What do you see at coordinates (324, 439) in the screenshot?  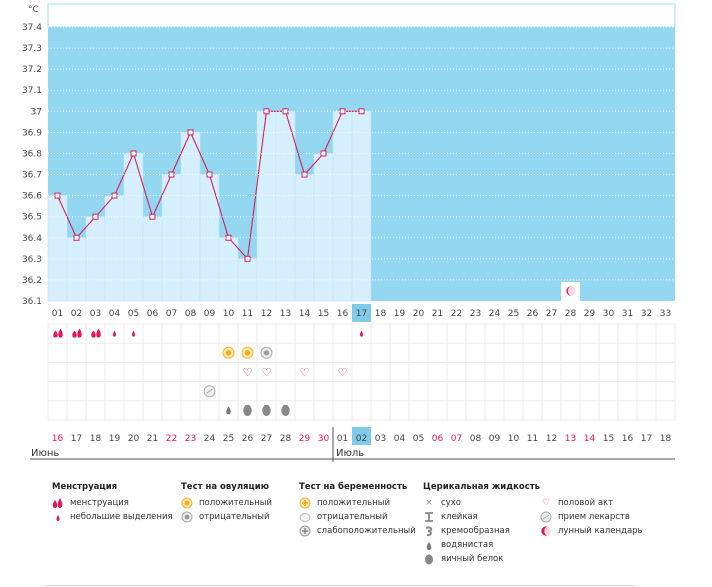 I see `date-label: 30` at bounding box center [324, 439].